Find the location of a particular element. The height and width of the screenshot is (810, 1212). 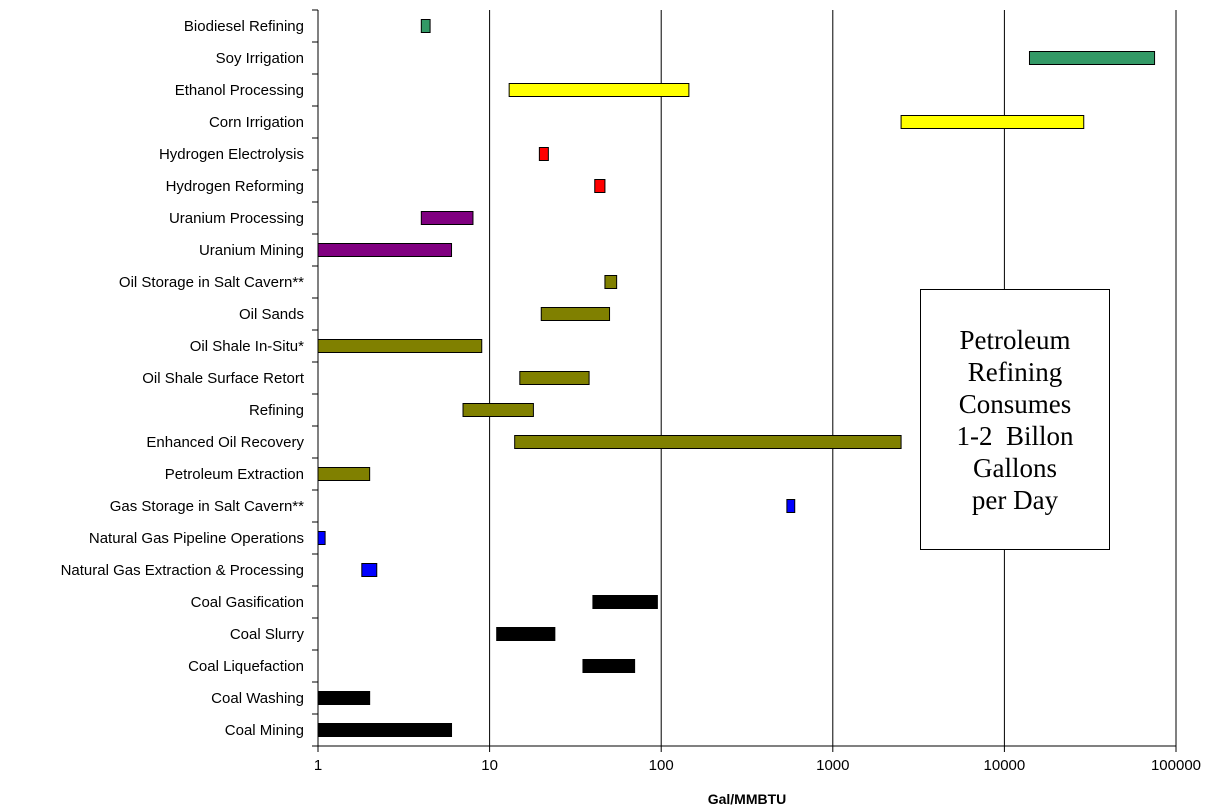

category-label: Natural Gas Extraction & Processing is located at coordinates (182, 570).